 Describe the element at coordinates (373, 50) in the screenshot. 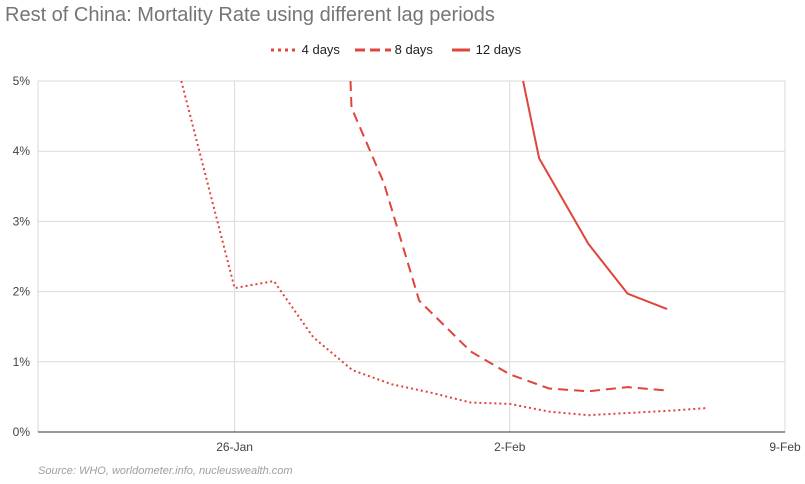

I see `legend-swatch-dashed-icon` at that location.